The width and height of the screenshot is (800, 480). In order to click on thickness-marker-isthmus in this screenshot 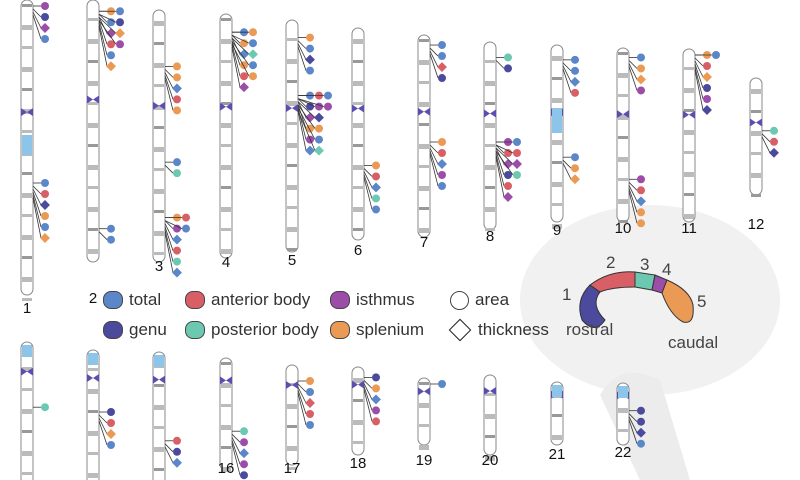, I will do `click(244, 87)`.